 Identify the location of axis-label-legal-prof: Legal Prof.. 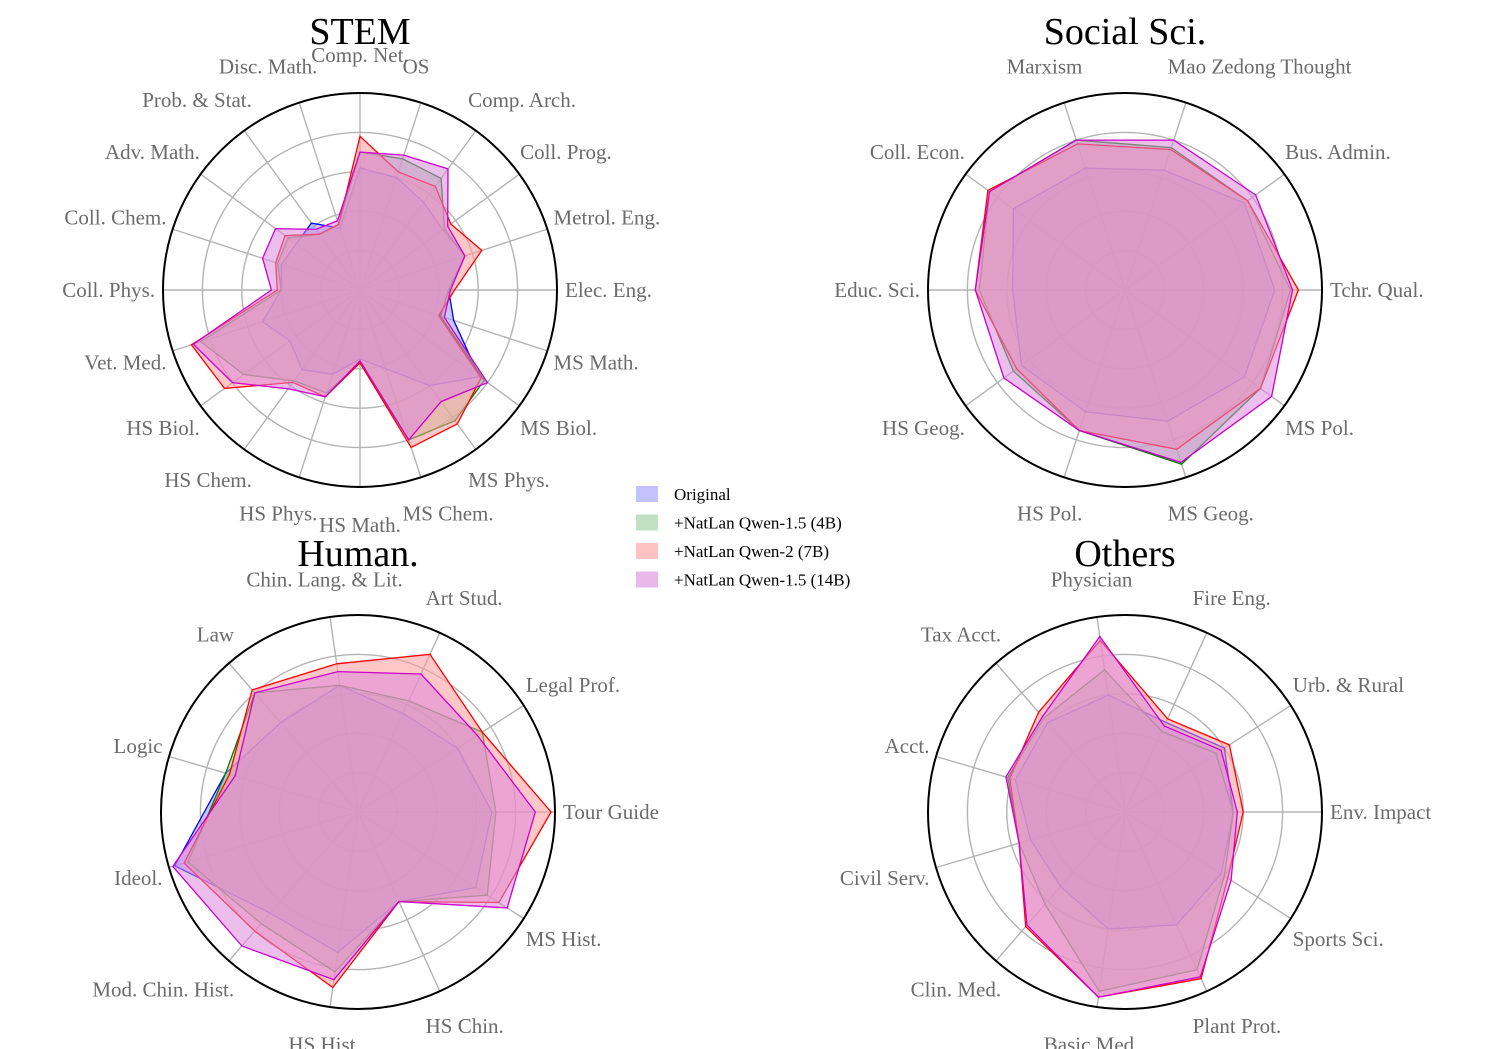
(573, 685).